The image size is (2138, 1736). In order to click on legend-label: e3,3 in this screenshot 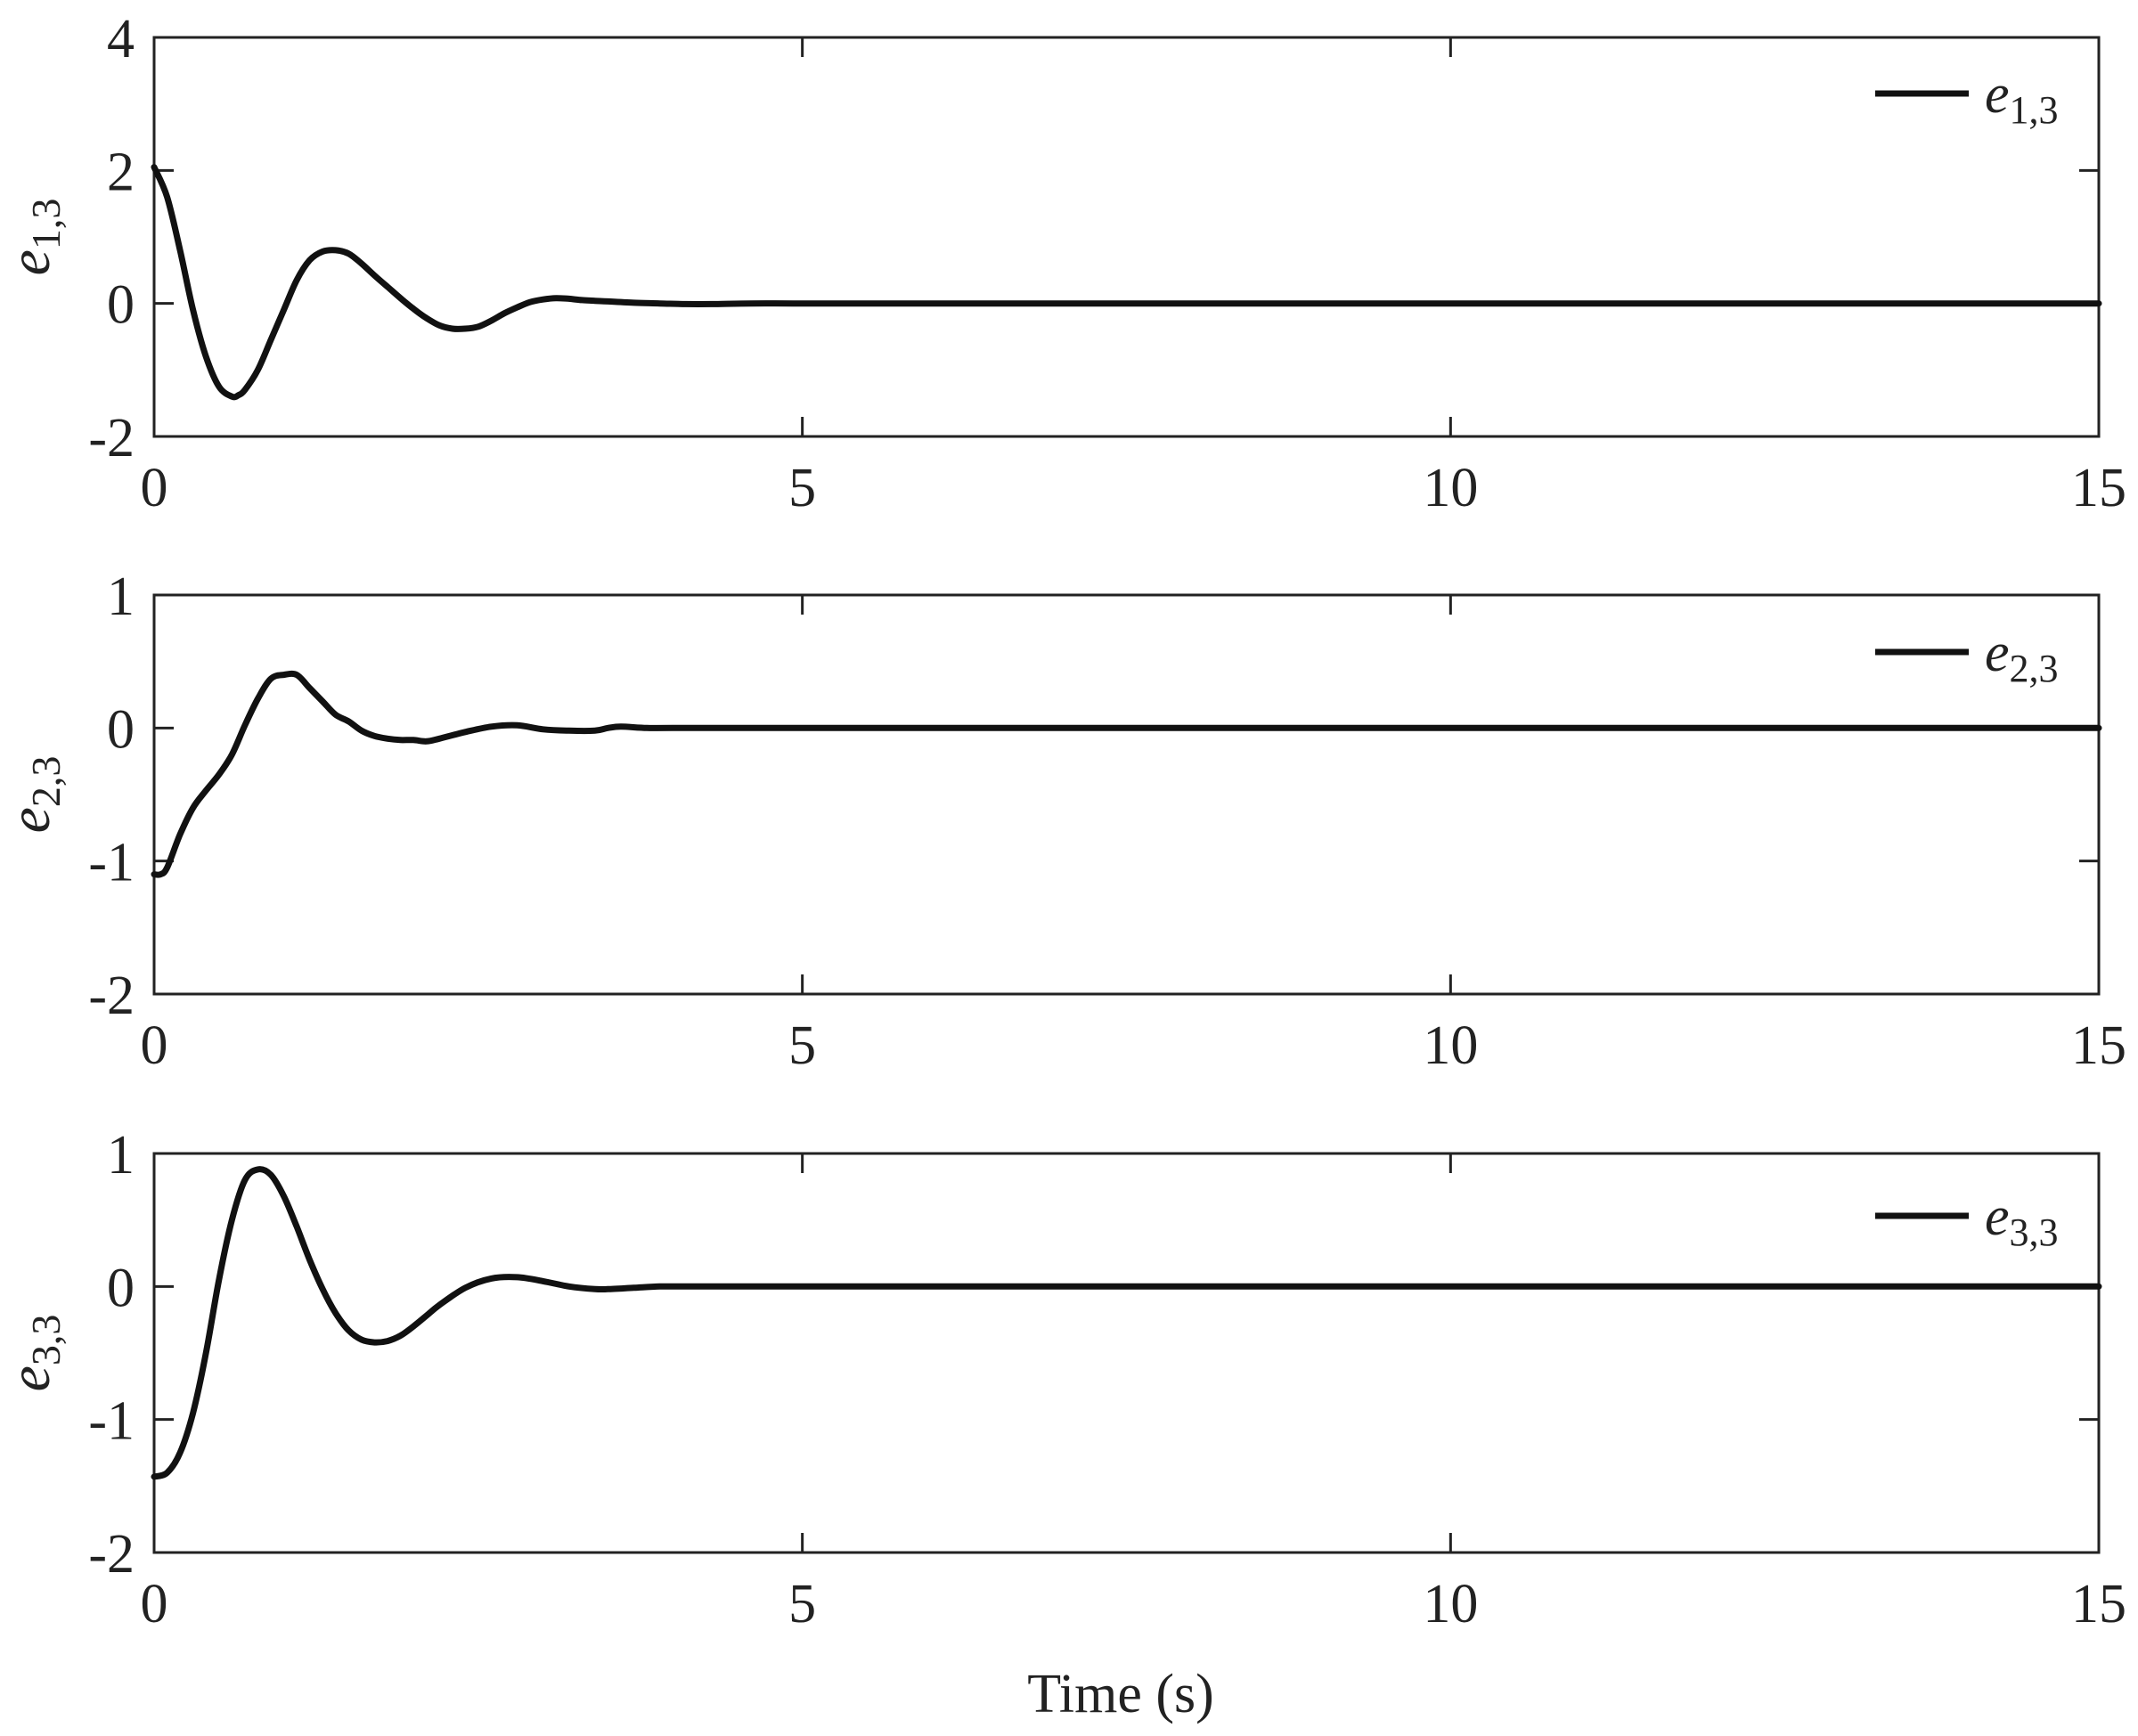, I will do `click(2022, 1220)`.